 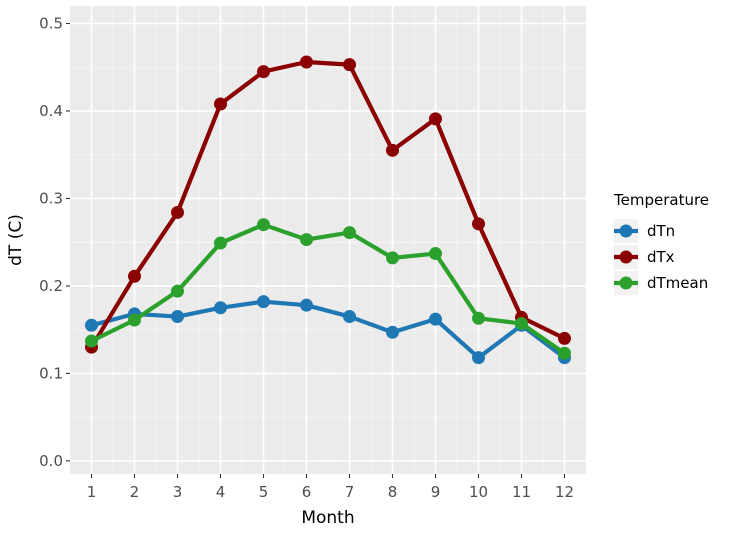 What do you see at coordinates (135, 492) in the screenshot?
I see `x-tick-label: 2` at bounding box center [135, 492].